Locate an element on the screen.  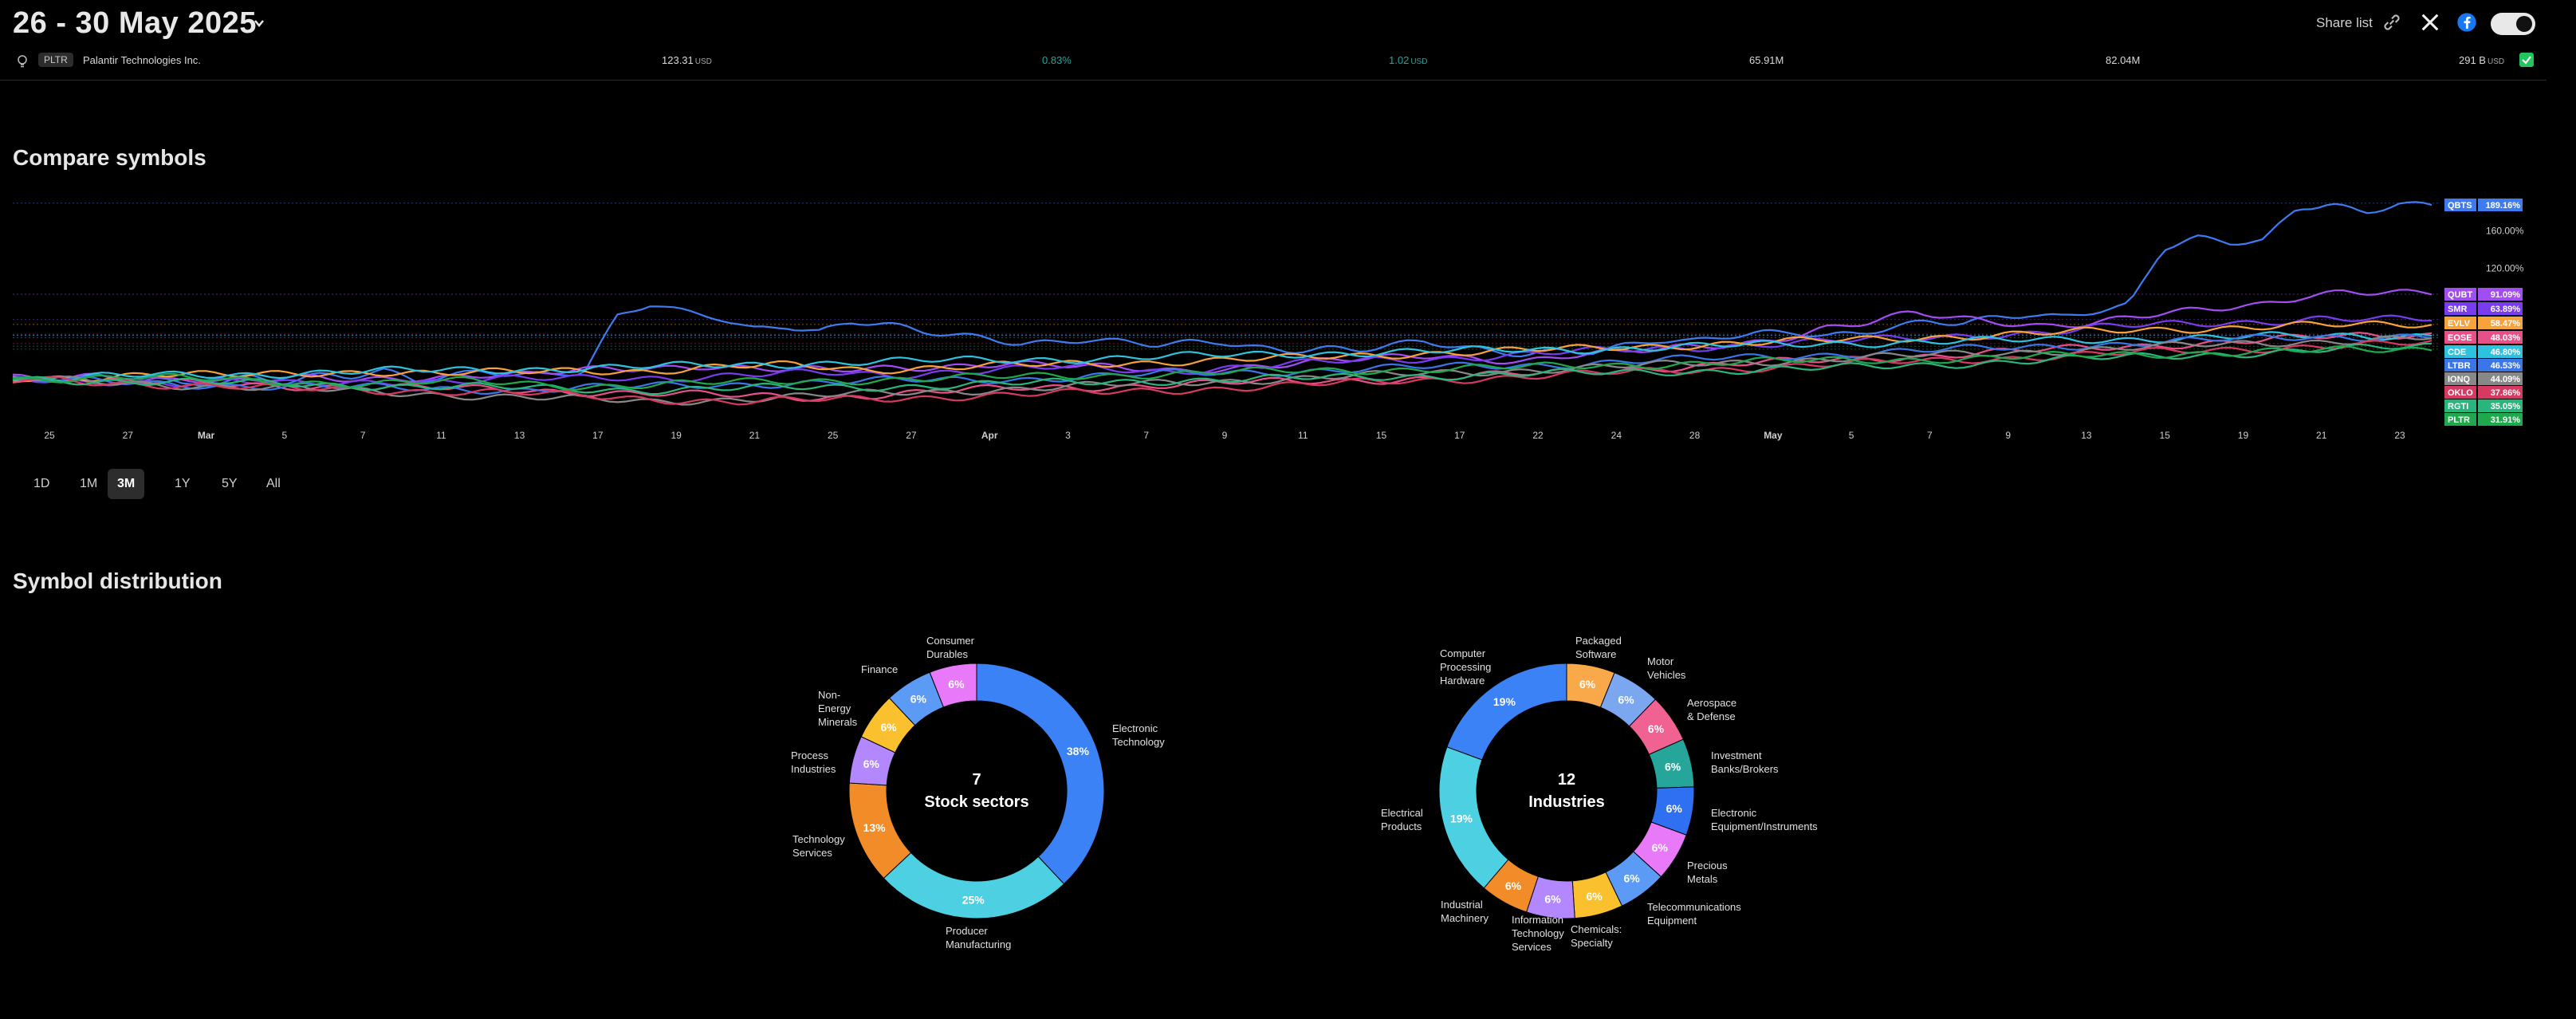
donut-slice-computer-processing-hardware is located at coordinates (1507, 712).